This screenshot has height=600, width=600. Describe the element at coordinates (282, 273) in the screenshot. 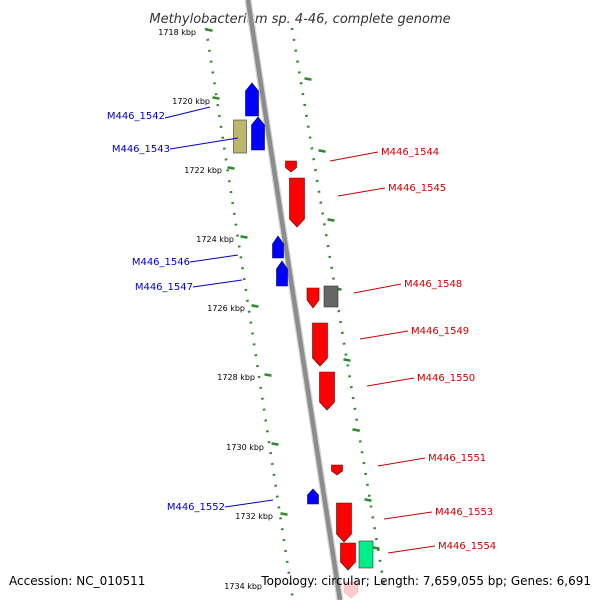

I see `gene-m446-1547-arrow` at that location.